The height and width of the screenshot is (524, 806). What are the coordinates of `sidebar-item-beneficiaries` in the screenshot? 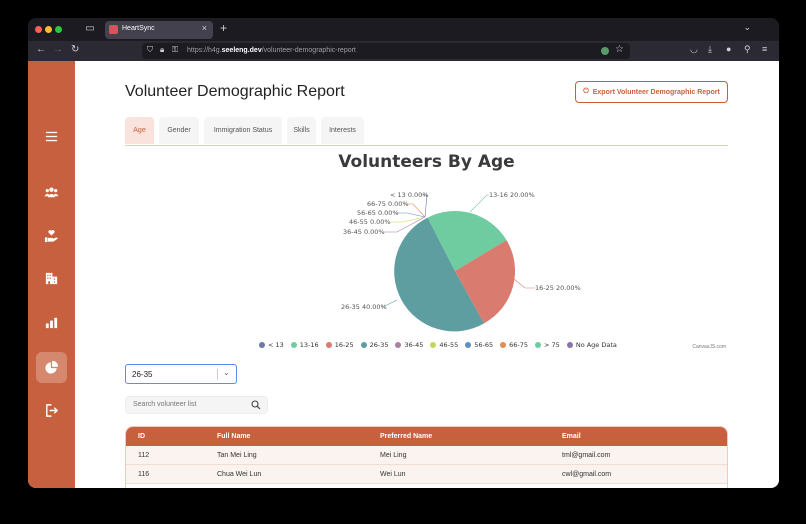 It's located at (51, 235).